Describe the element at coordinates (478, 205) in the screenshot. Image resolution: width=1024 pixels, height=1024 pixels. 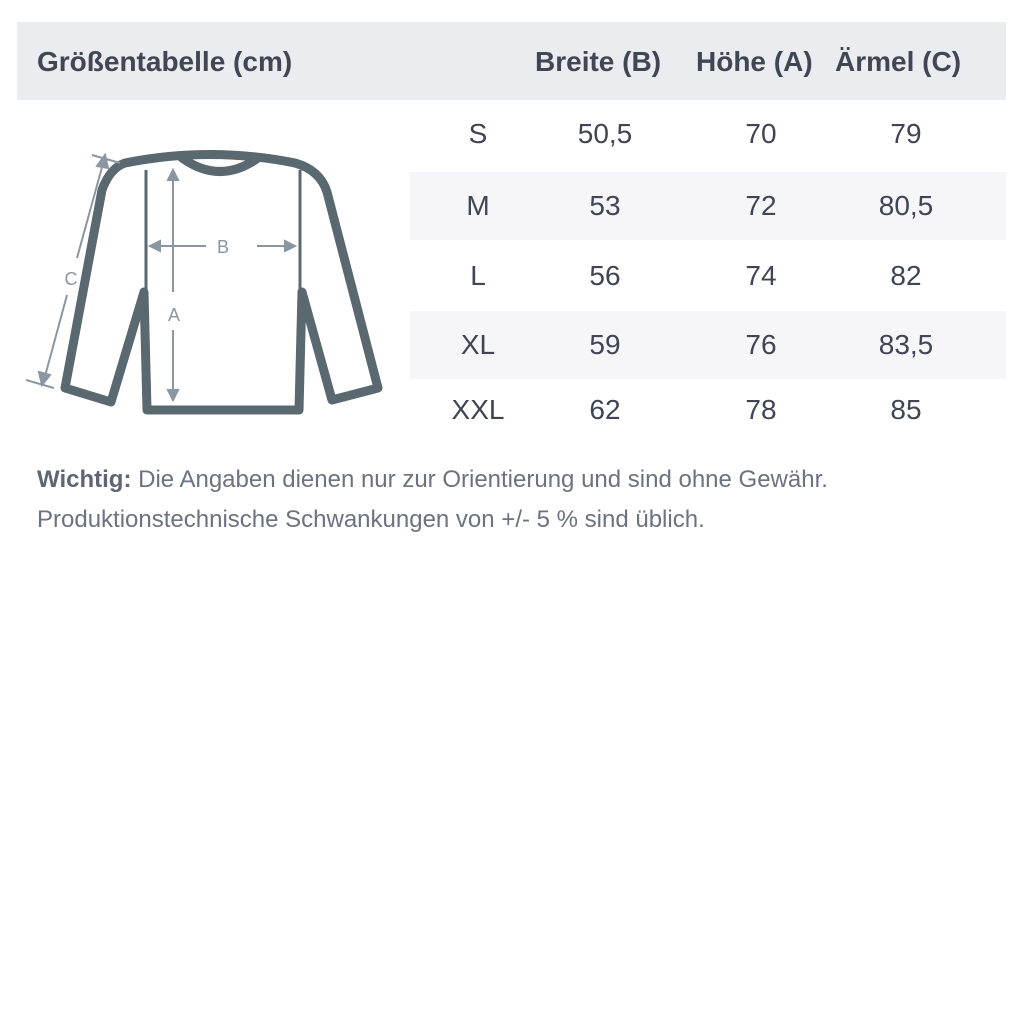
I see `size-cell: M` at that location.